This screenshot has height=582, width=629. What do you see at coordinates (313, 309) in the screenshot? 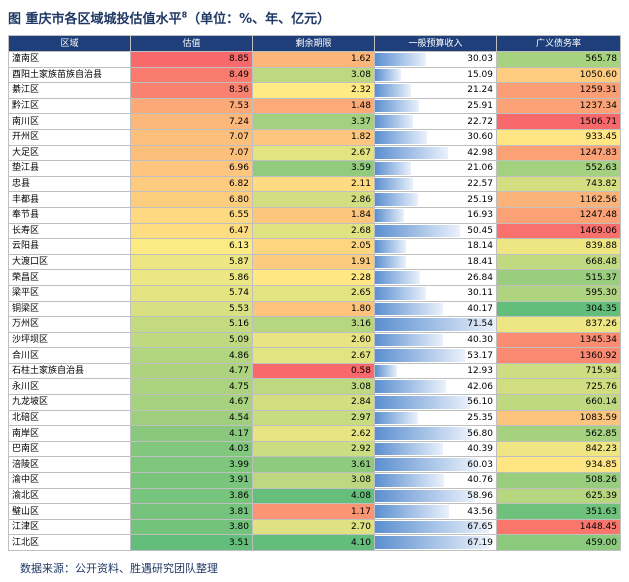
I see `cell-remaining-term: 1.80` at bounding box center [313, 309].